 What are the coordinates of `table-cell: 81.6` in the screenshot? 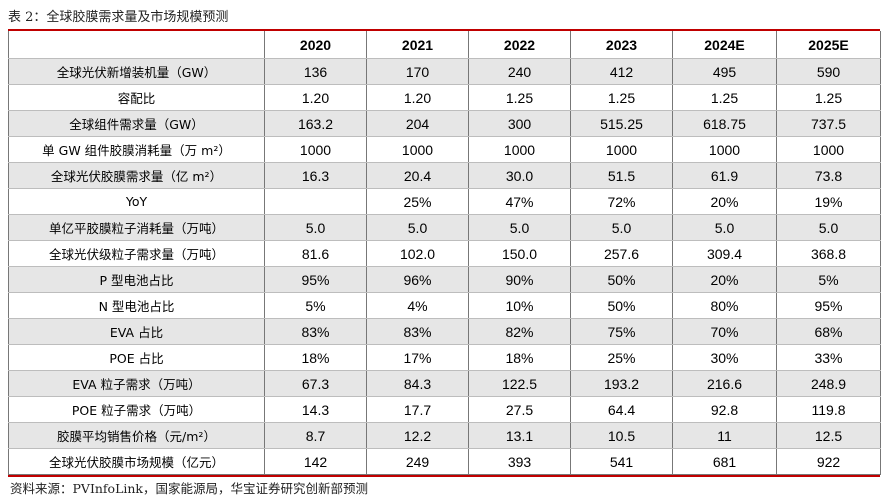 It's located at (315, 253).